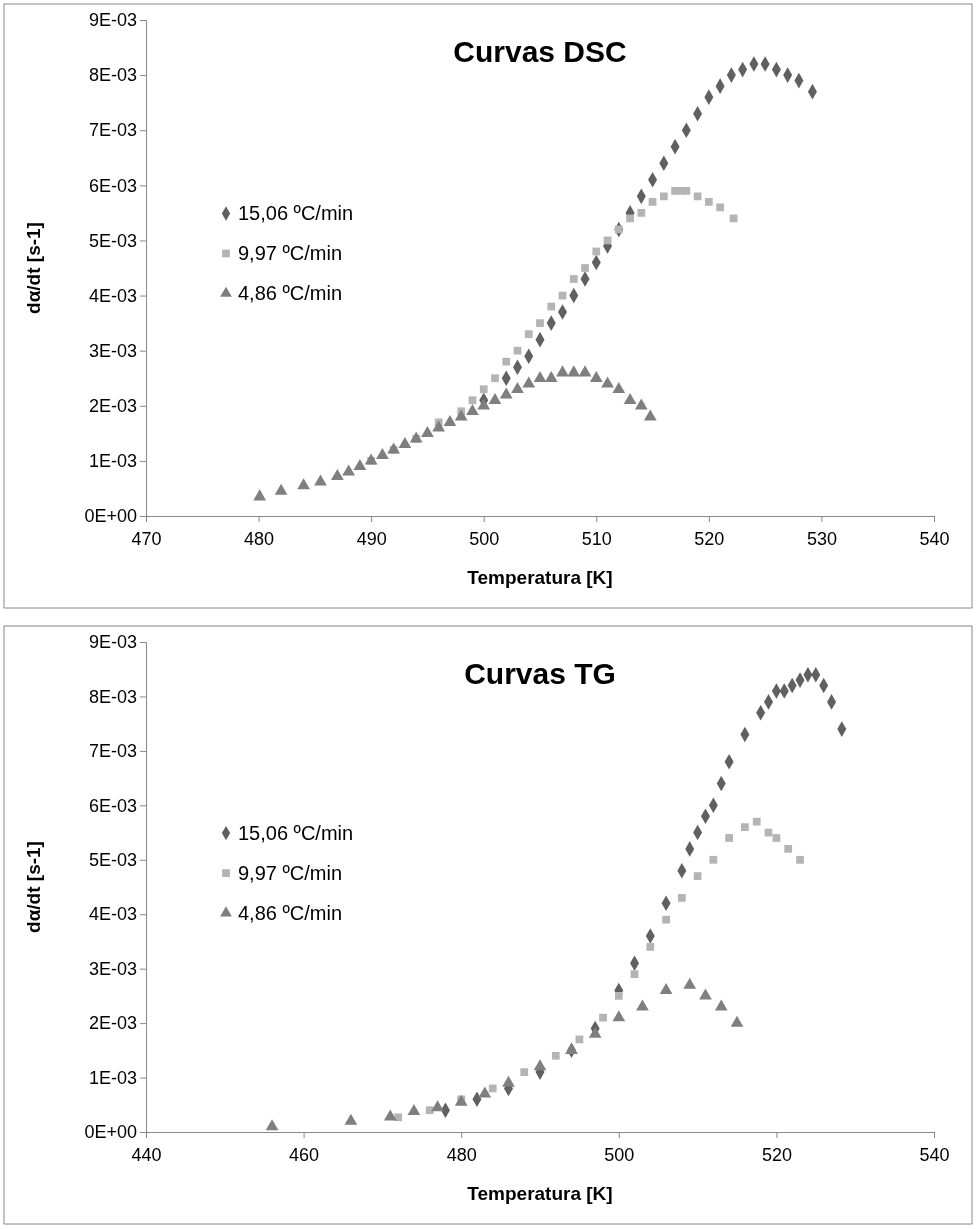 The width and height of the screenshot is (976, 1229). What do you see at coordinates (112, 696) in the screenshot?
I see `y-tick-label: 8E-03` at bounding box center [112, 696].